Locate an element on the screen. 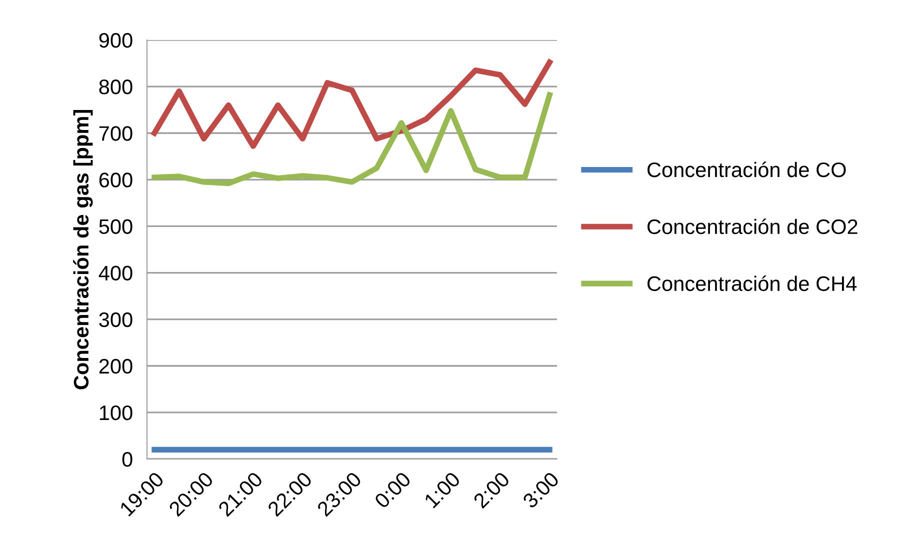 The width and height of the screenshot is (912, 552). y-tick-label: 900 is located at coordinates (115, 40).